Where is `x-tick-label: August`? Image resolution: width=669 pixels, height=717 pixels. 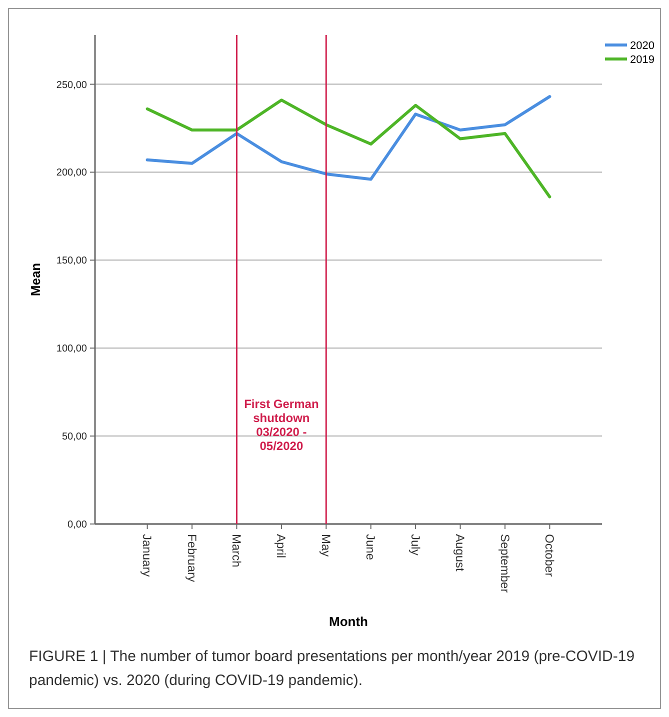 x-tick-label: August is located at coordinates (460, 553).